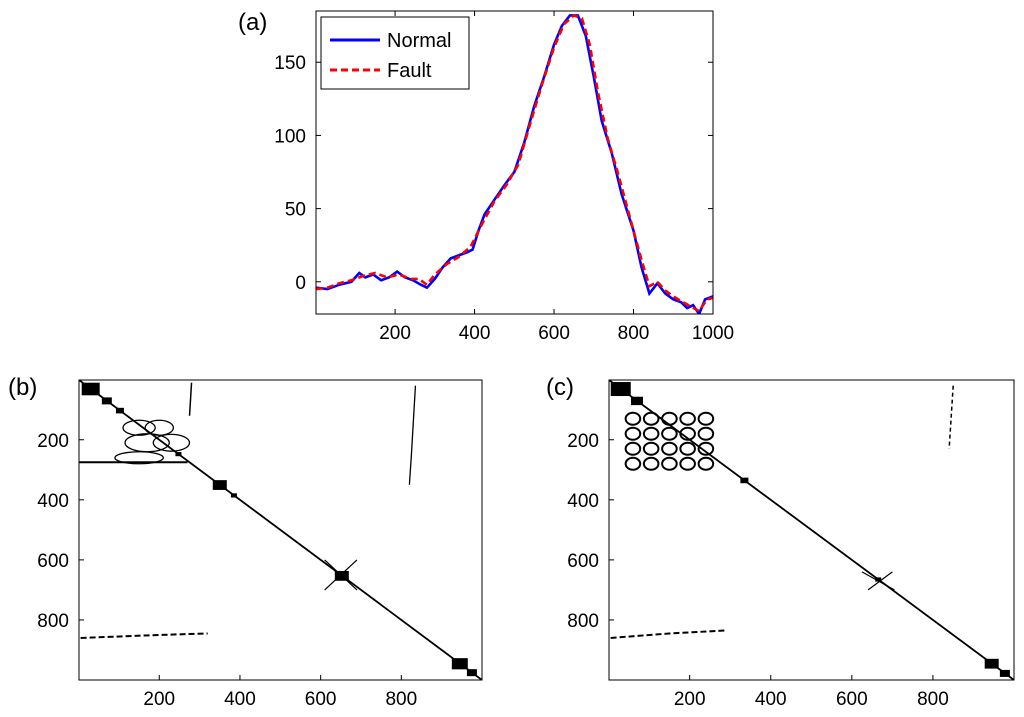 This screenshot has height=717, width=1024. I want to click on legend-normal-label: Normal, so click(419, 41).